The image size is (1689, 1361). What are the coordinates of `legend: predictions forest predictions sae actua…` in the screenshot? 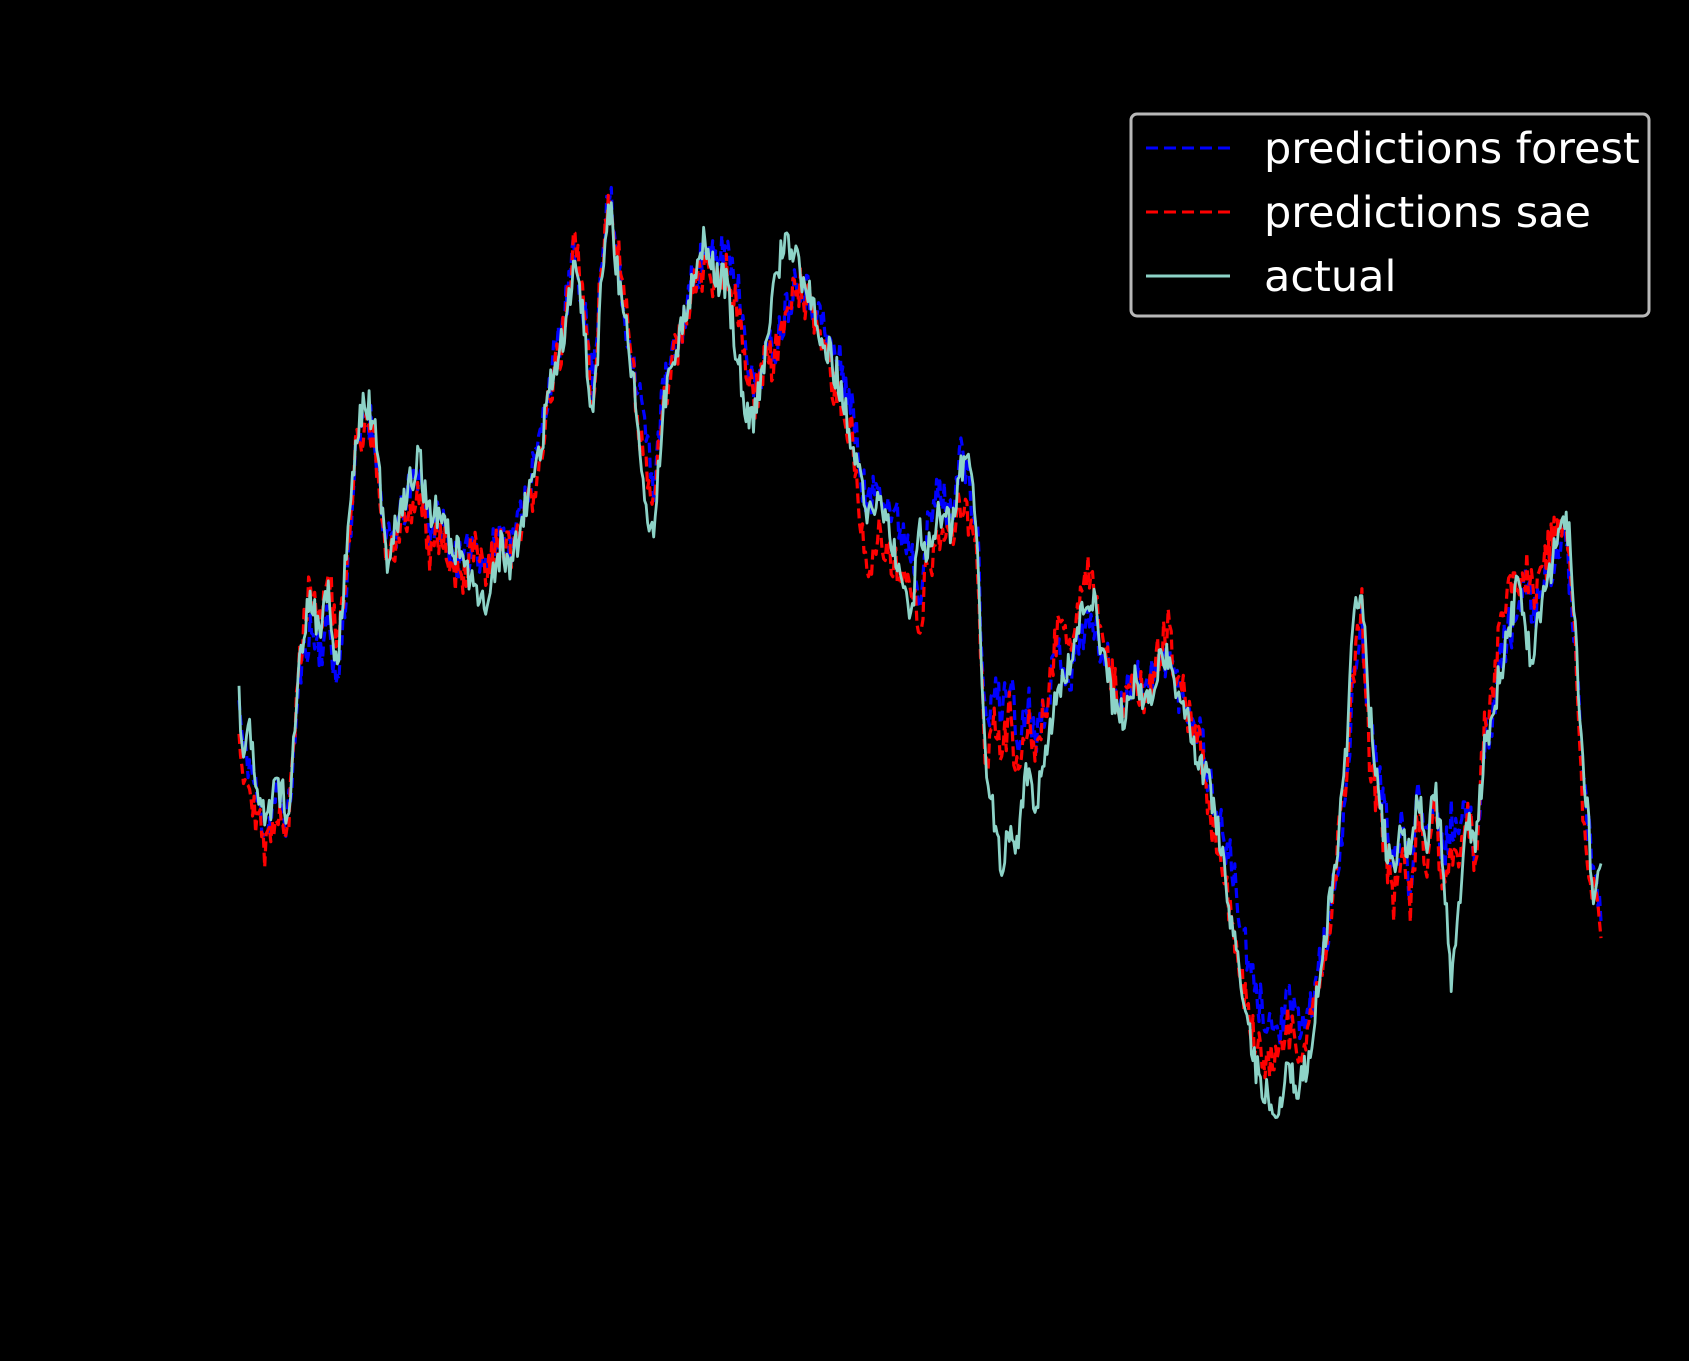 It's located at (1390, 215).